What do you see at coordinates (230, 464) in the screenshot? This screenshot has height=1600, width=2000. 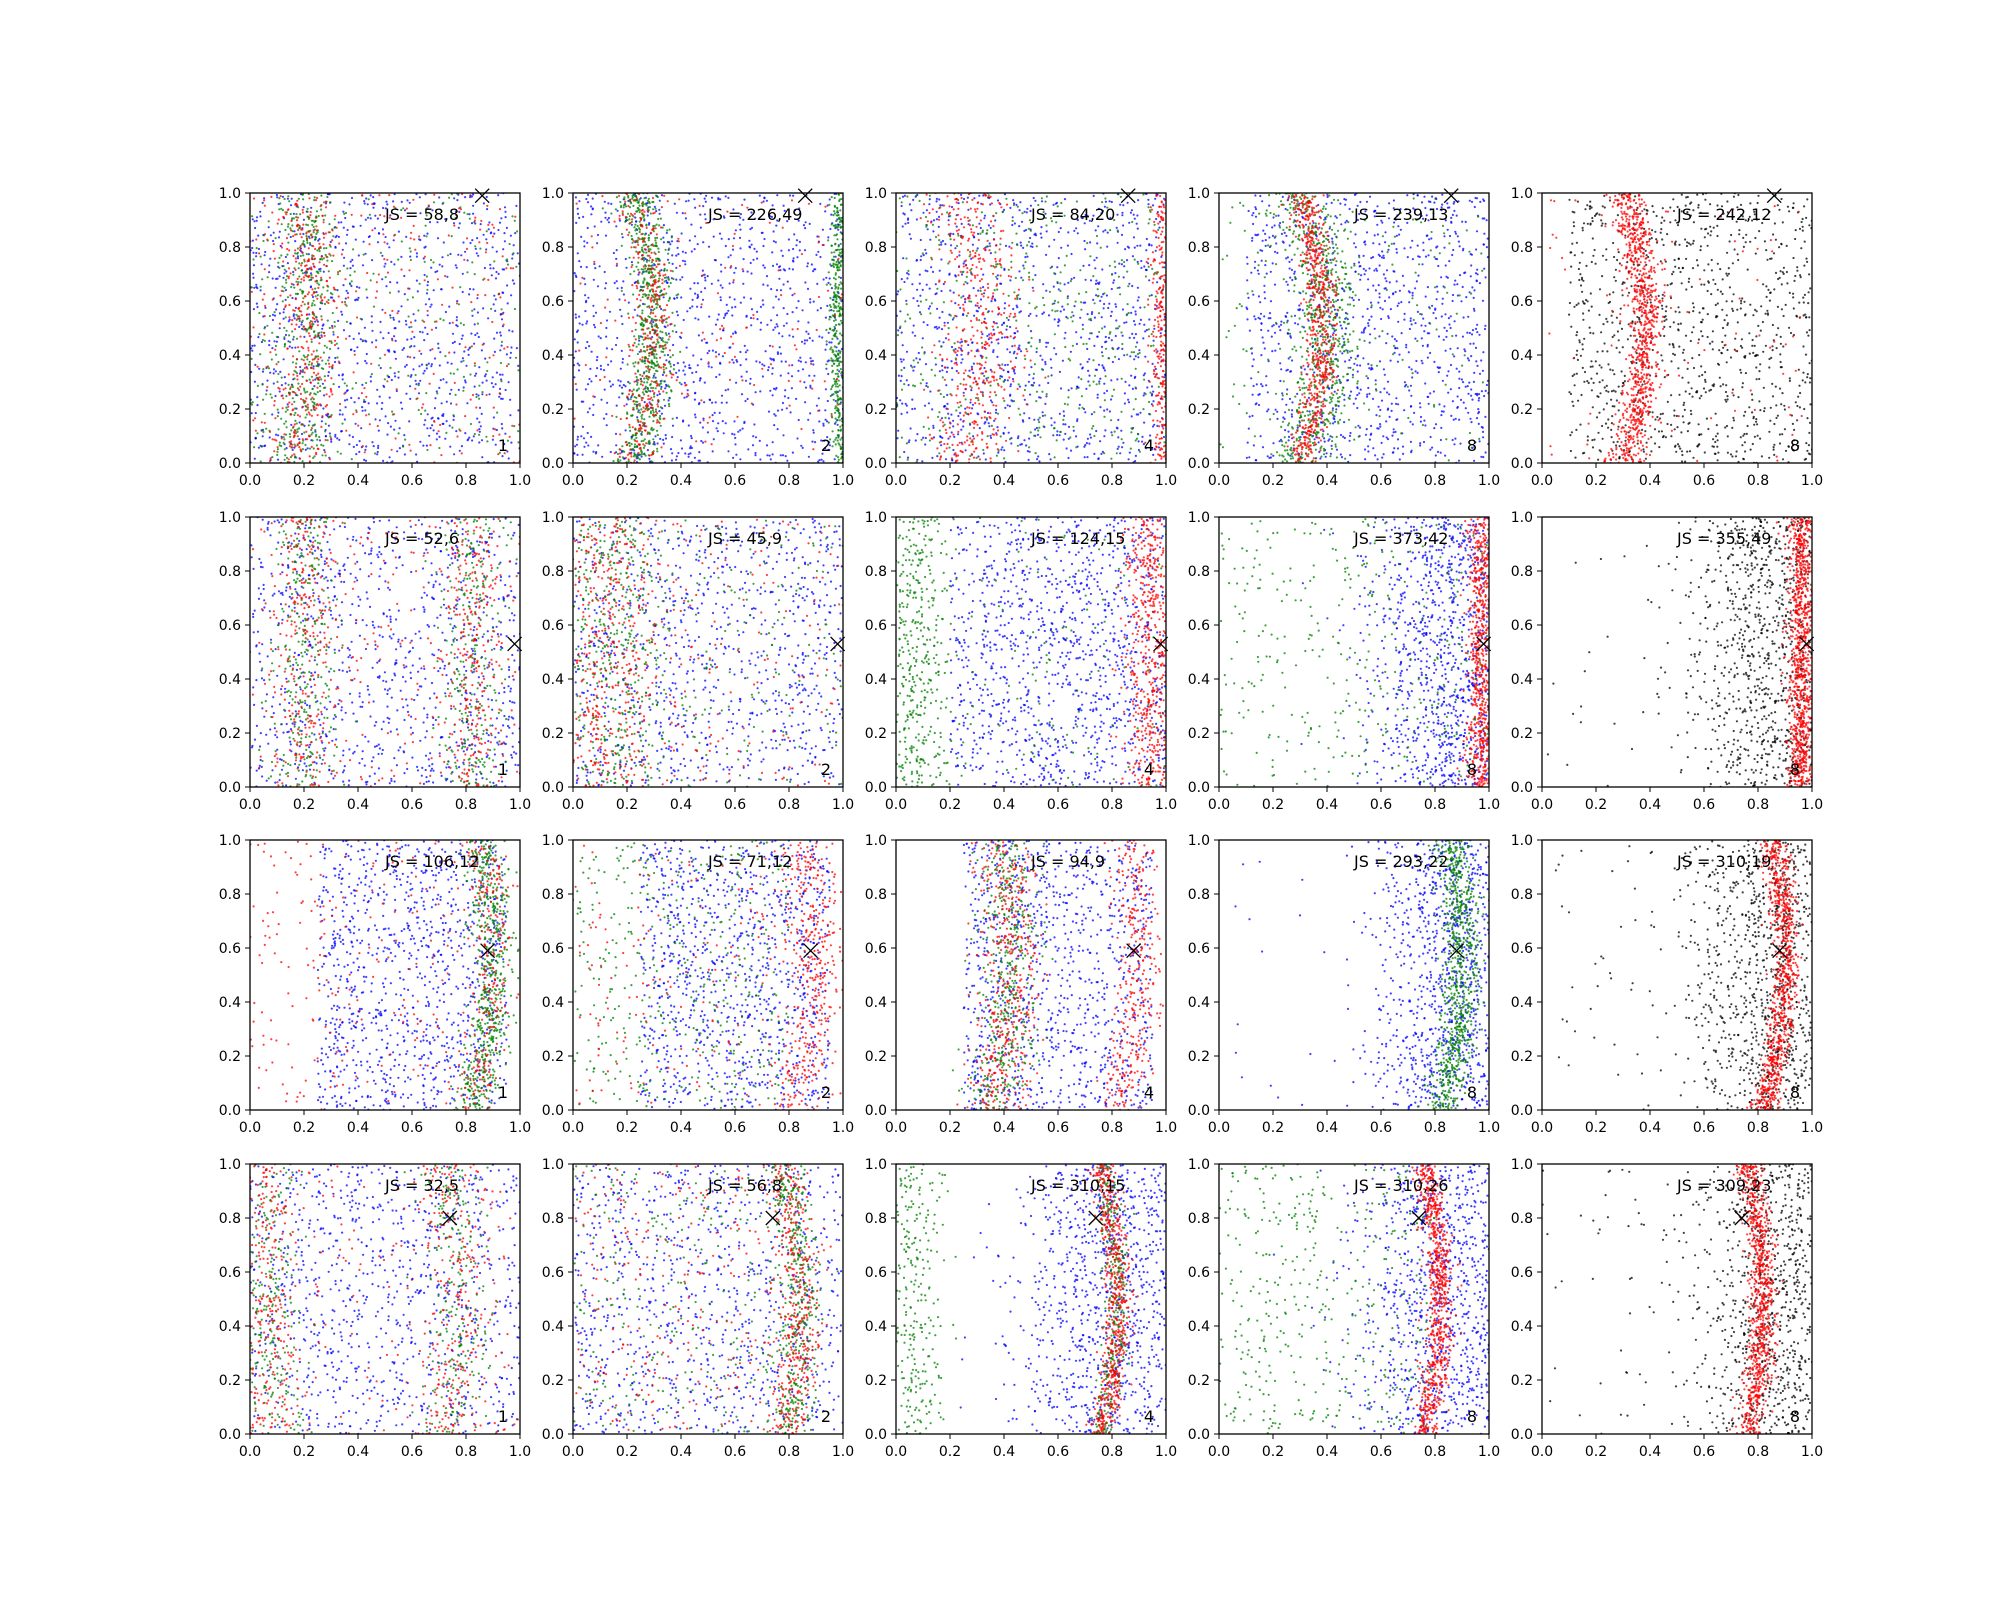 I see `y-tick-label: 0.0` at bounding box center [230, 464].